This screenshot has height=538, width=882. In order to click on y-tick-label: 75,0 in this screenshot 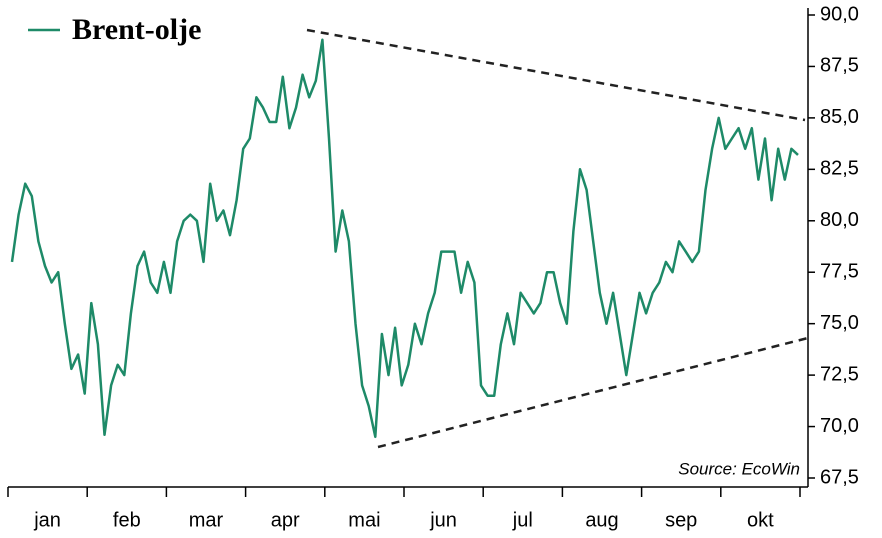, I will do `click(839, 323)`.